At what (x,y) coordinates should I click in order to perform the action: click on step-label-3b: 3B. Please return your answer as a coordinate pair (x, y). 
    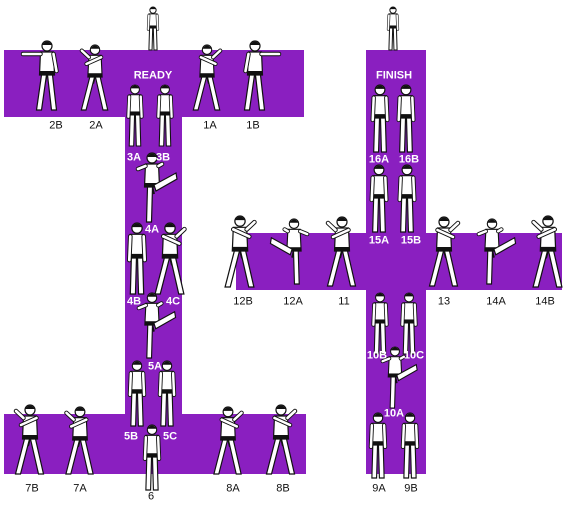
    Looking at the image, I should click on (163, 157).